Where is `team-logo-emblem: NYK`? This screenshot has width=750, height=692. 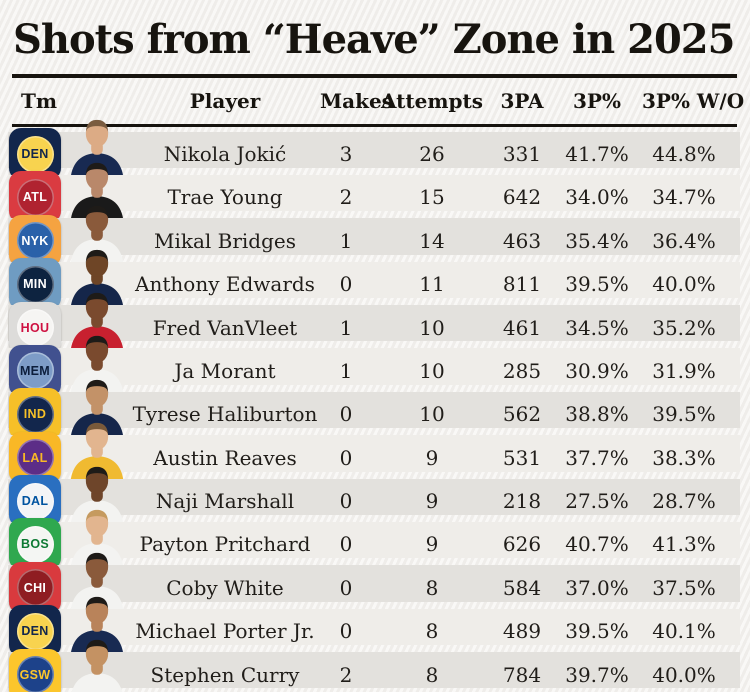 team-logo-emblem: NYK is located at coordinates (35, 241).